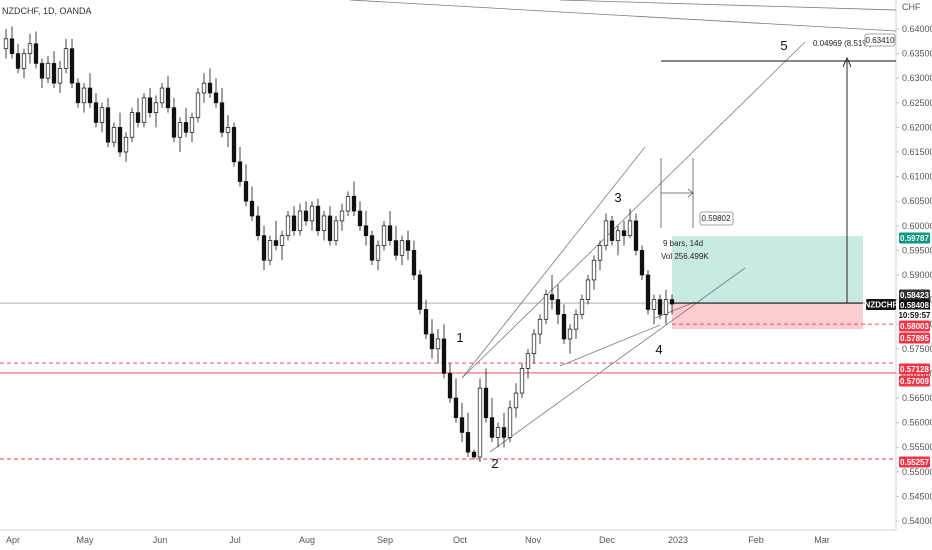 The height and width of the screenshot is (550, 932). I want to click on x-tick-label: Mar, so click(822, 540).